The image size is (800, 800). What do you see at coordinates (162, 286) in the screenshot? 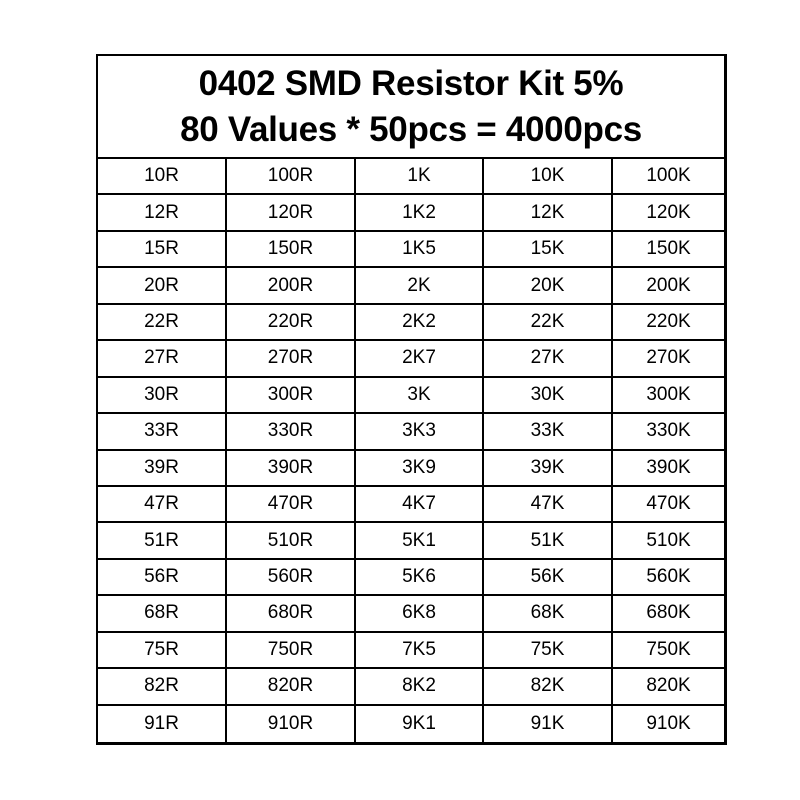
I see `resistor-value-cell: 20R` at bounding box center [162, 286].